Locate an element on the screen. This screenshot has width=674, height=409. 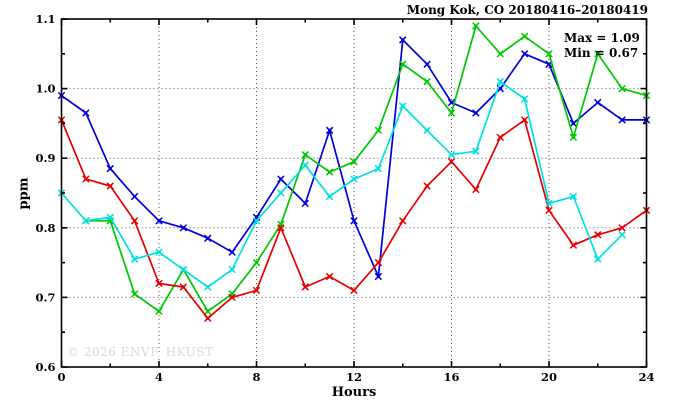
x-axis-label: Hours is located at coordinates (354, 392).